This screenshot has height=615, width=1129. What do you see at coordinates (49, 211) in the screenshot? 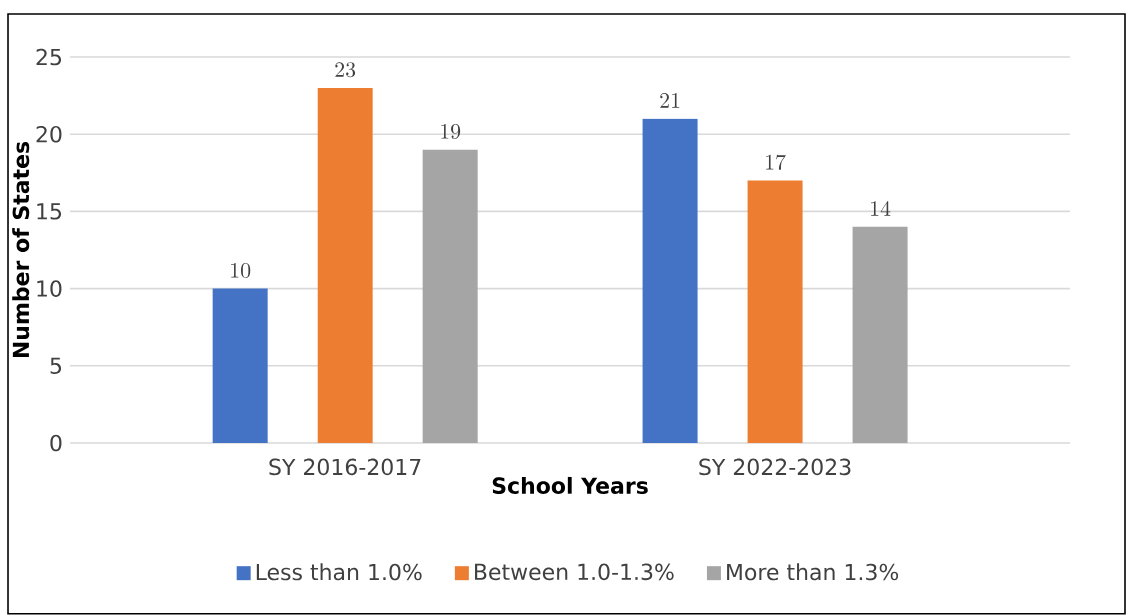
I see `y-tick-label: 15` at bounding box center [49, 211].